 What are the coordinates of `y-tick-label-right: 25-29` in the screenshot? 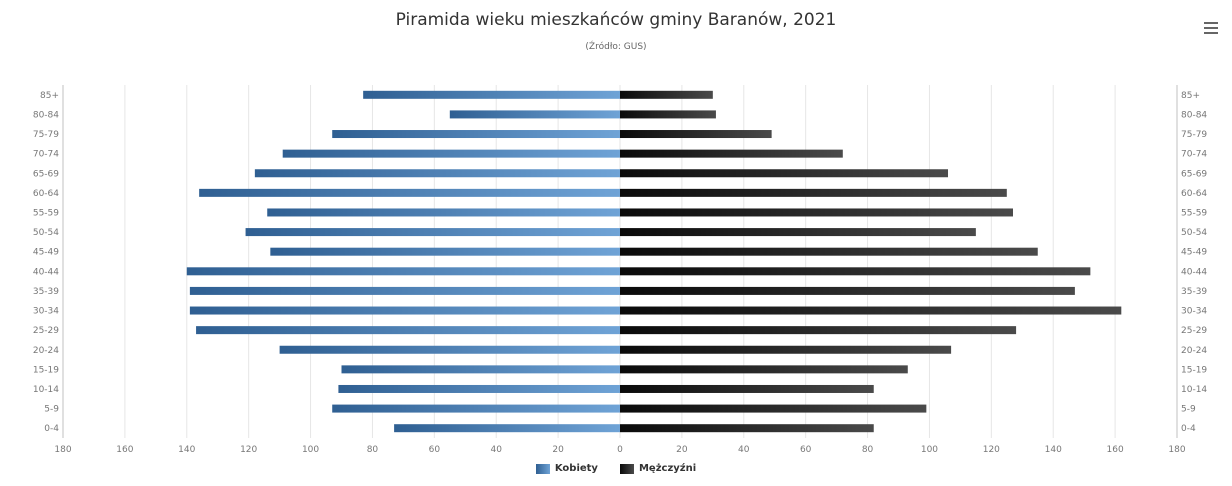 It's located at (1194, 331).